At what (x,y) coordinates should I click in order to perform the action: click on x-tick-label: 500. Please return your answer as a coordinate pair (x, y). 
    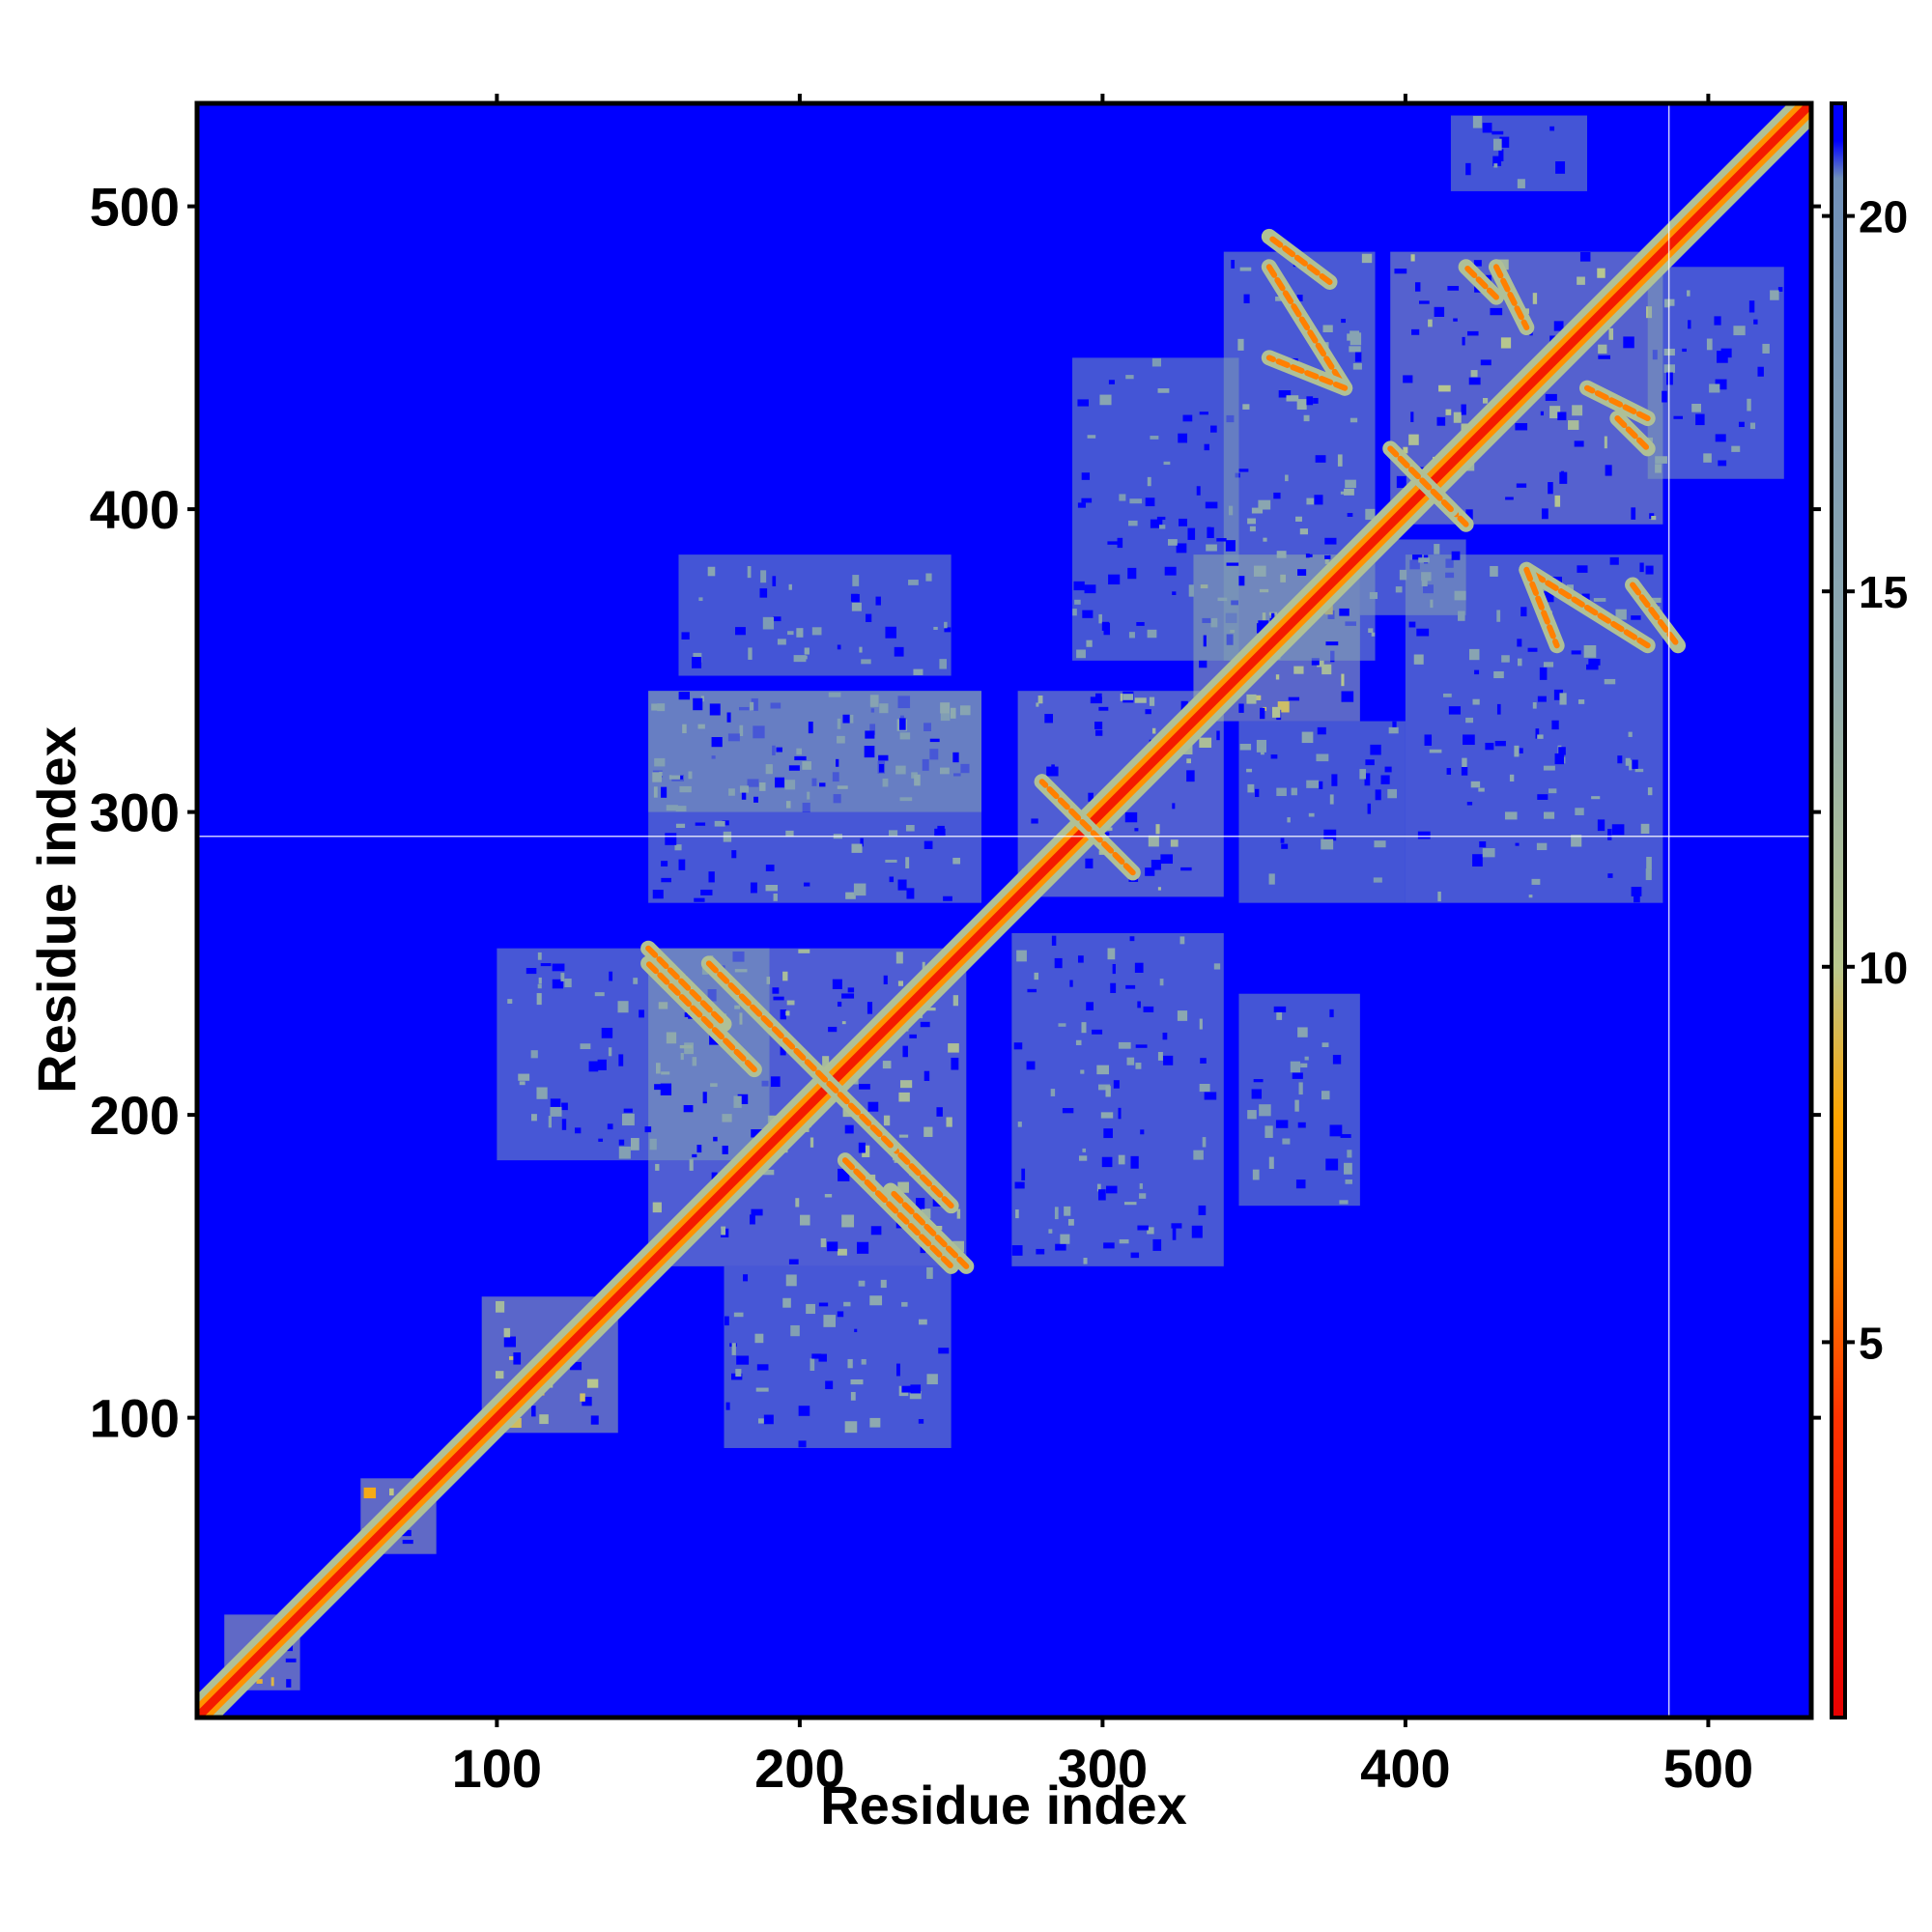
    Looking at the image, I should click on (1708, 1768).